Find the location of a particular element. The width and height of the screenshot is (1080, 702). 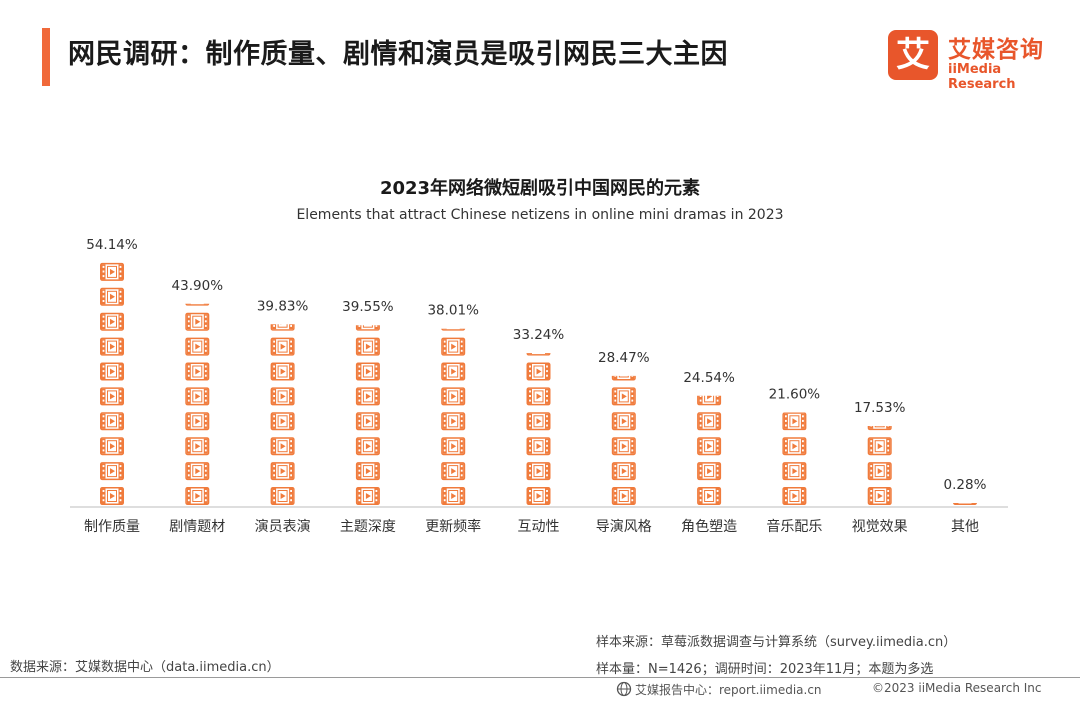

sample-size: 样本量：N=1426；调研时间：2023年11月；本题为多选 is located at coordinates (765, 669).